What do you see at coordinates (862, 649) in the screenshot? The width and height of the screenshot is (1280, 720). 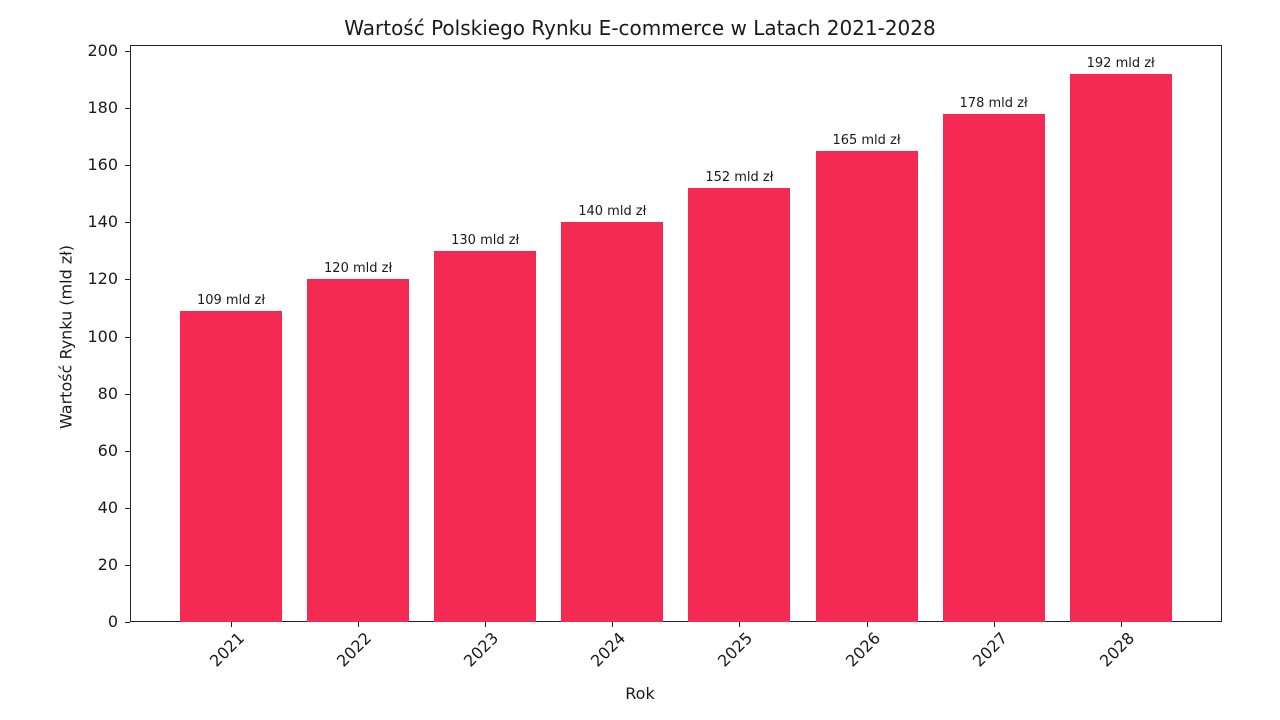 I see `x-tick-label: 2026` at bounding box center [862, 649].